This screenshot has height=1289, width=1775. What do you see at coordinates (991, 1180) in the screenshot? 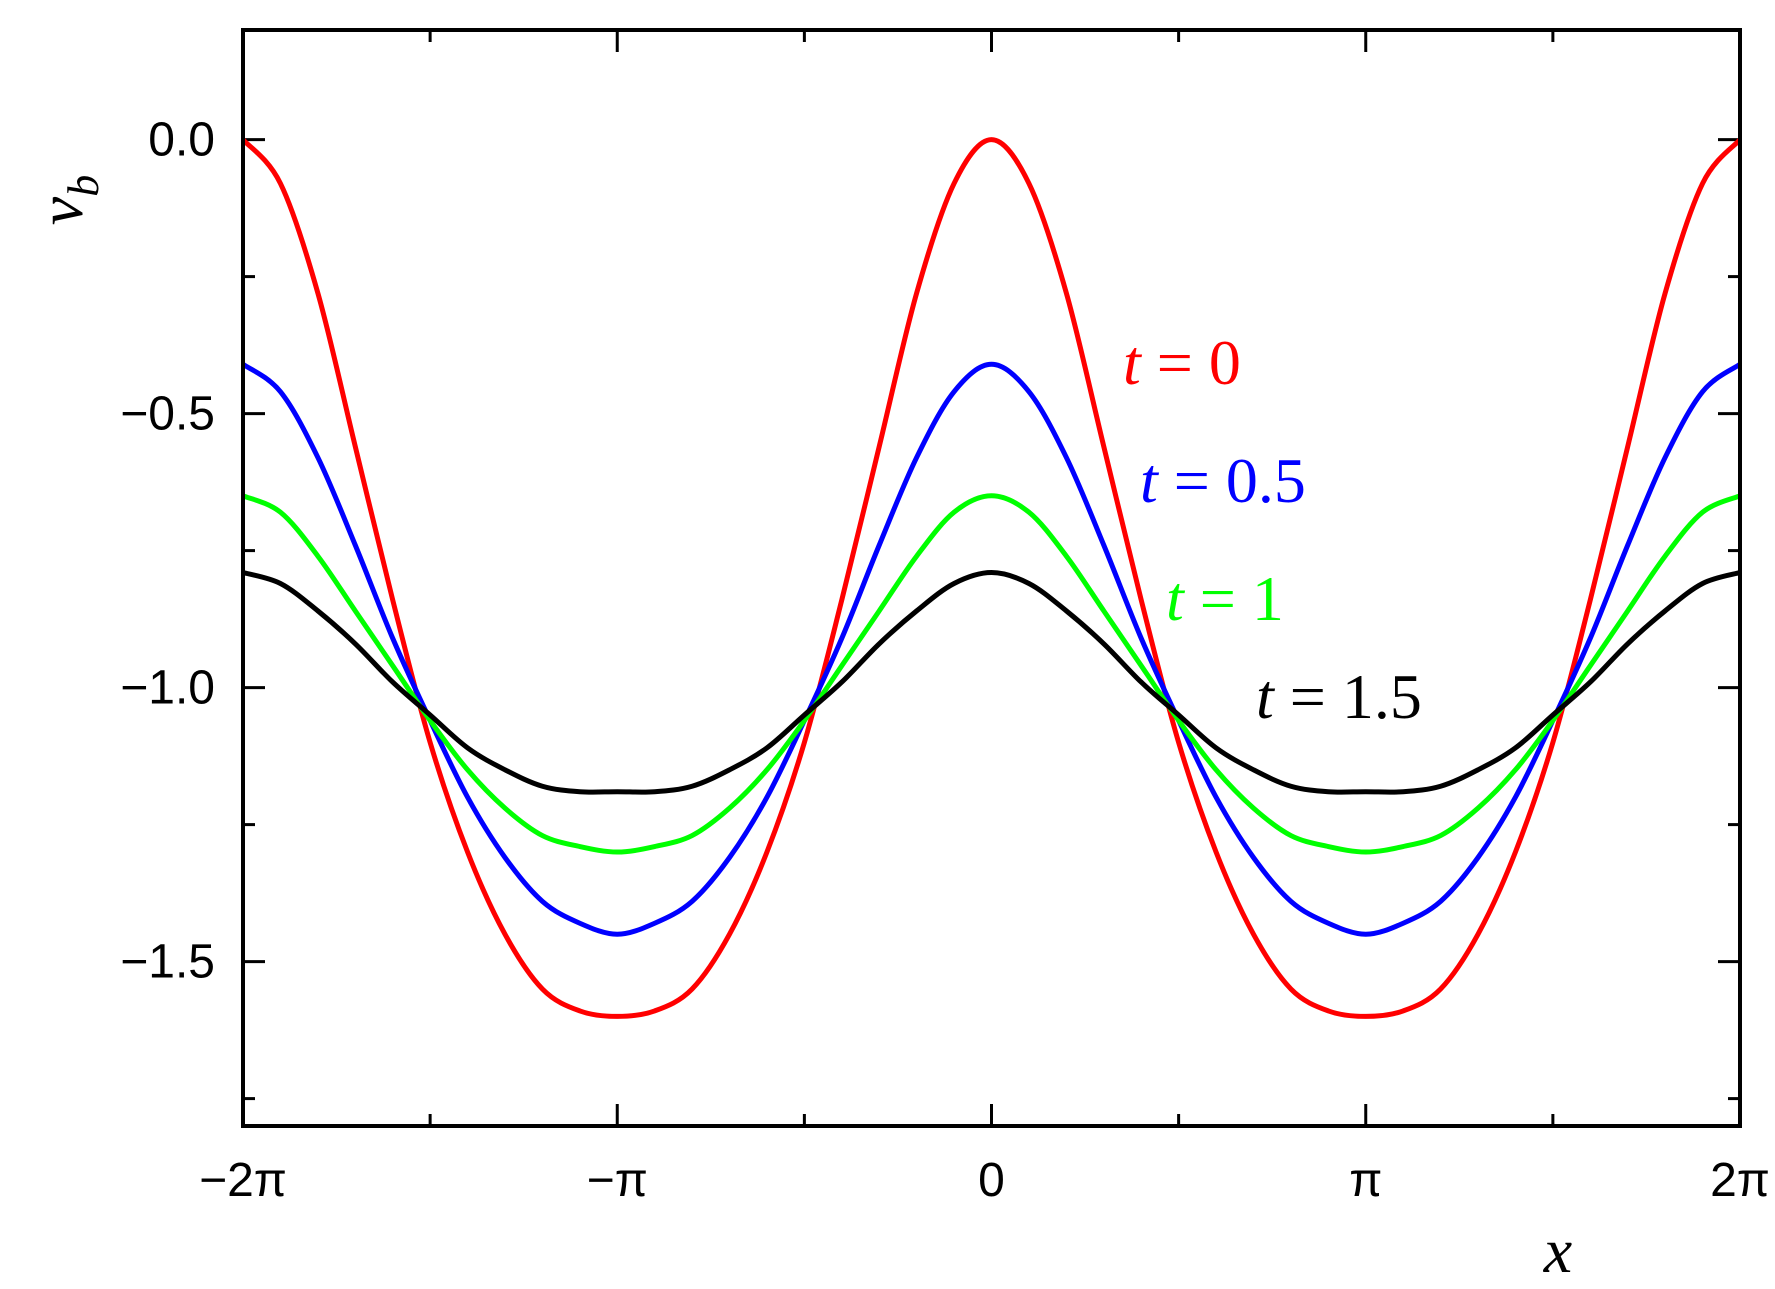
I see `x-tick-label: 0` at bounding box center [991, 1180].